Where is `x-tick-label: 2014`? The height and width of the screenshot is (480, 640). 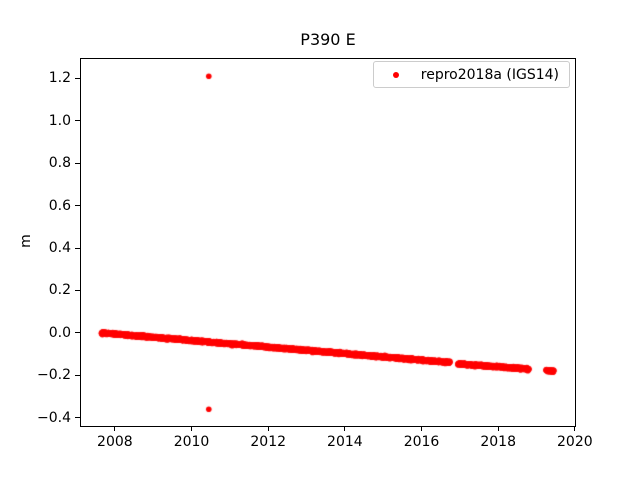
x-tick-label: 2014 is located at coordinates (345, 442).